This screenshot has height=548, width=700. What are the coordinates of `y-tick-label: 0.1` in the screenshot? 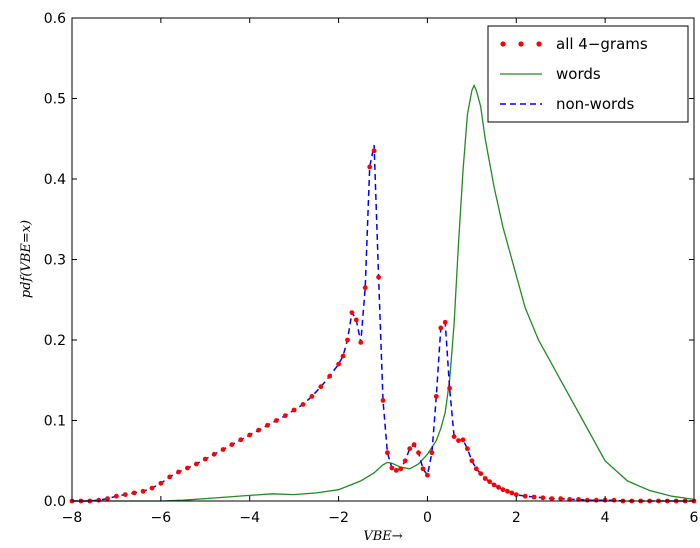 It's located at (55, 422).